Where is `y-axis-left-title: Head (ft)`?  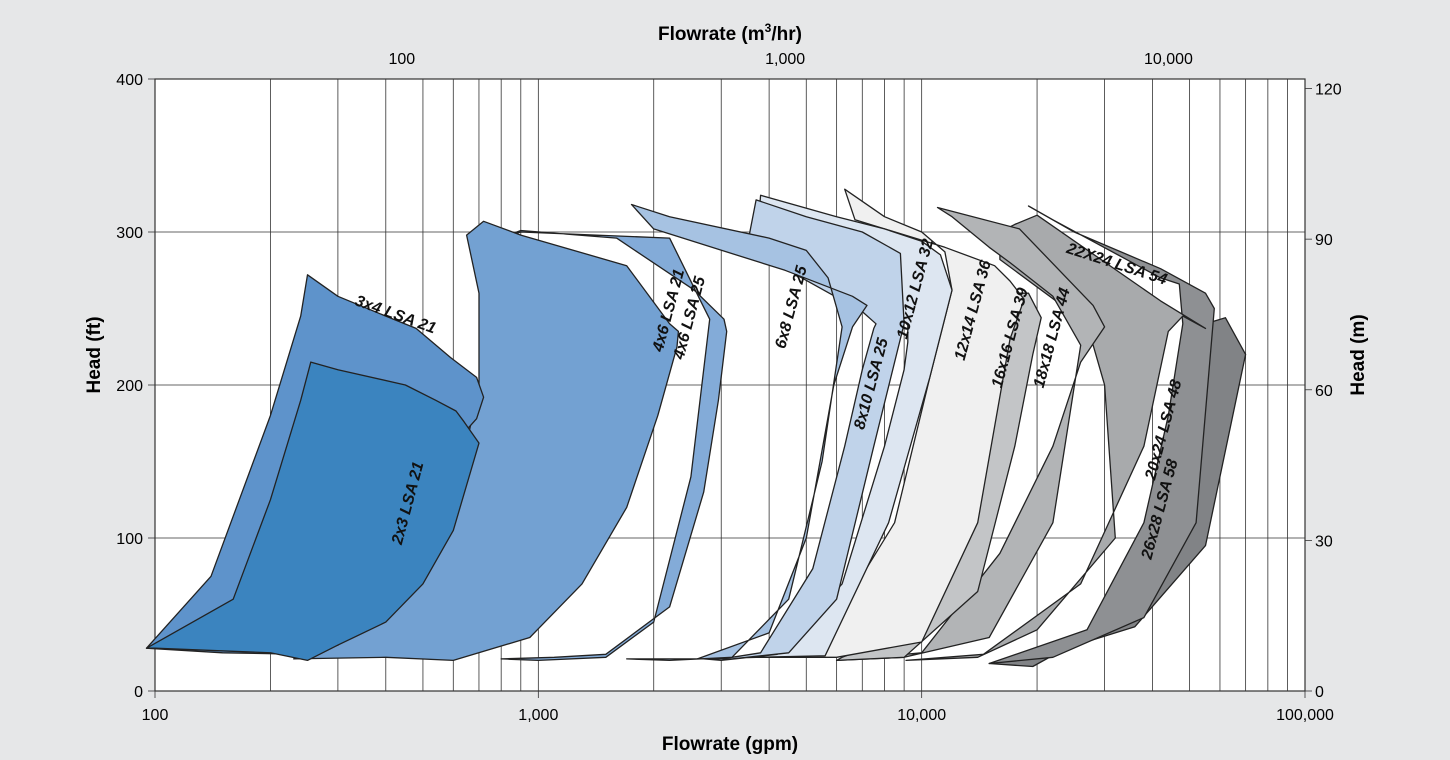 y-axis-left-title: Head (ft) is located at coordinates (94, 354).